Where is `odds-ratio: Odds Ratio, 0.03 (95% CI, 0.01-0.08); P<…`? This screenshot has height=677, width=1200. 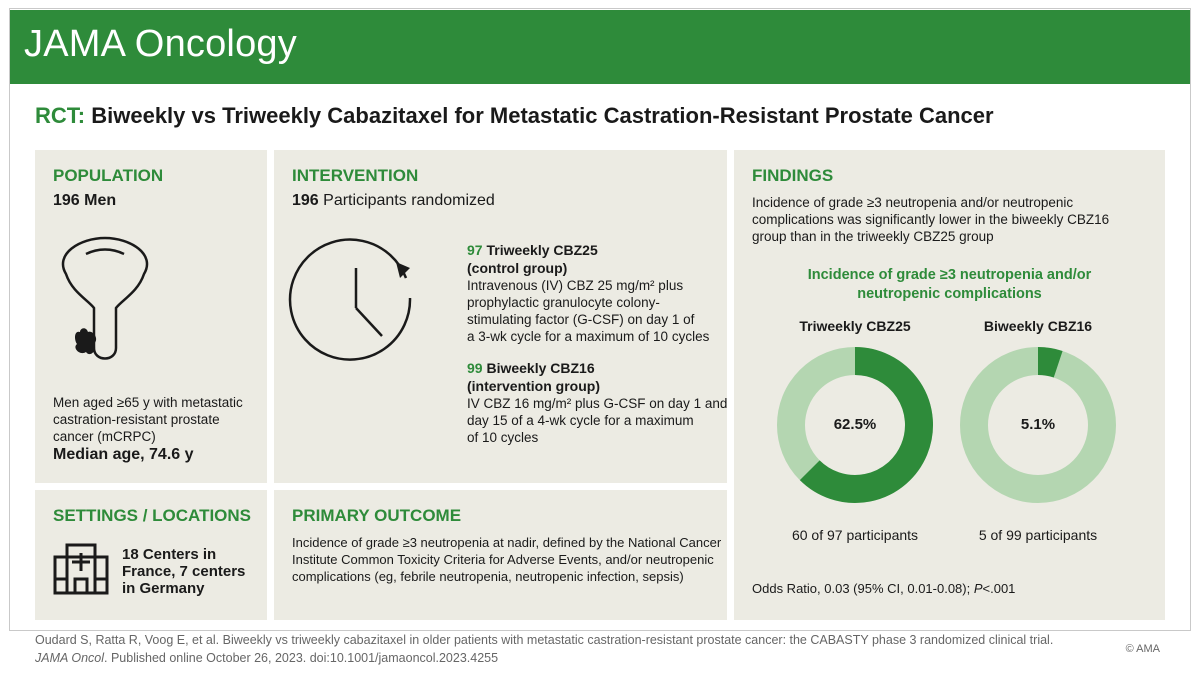 odds-ratio: Odds Ratio, 0.03 (95% CI, 0.01-0.08); P<… is located at coordinates (884, 588).